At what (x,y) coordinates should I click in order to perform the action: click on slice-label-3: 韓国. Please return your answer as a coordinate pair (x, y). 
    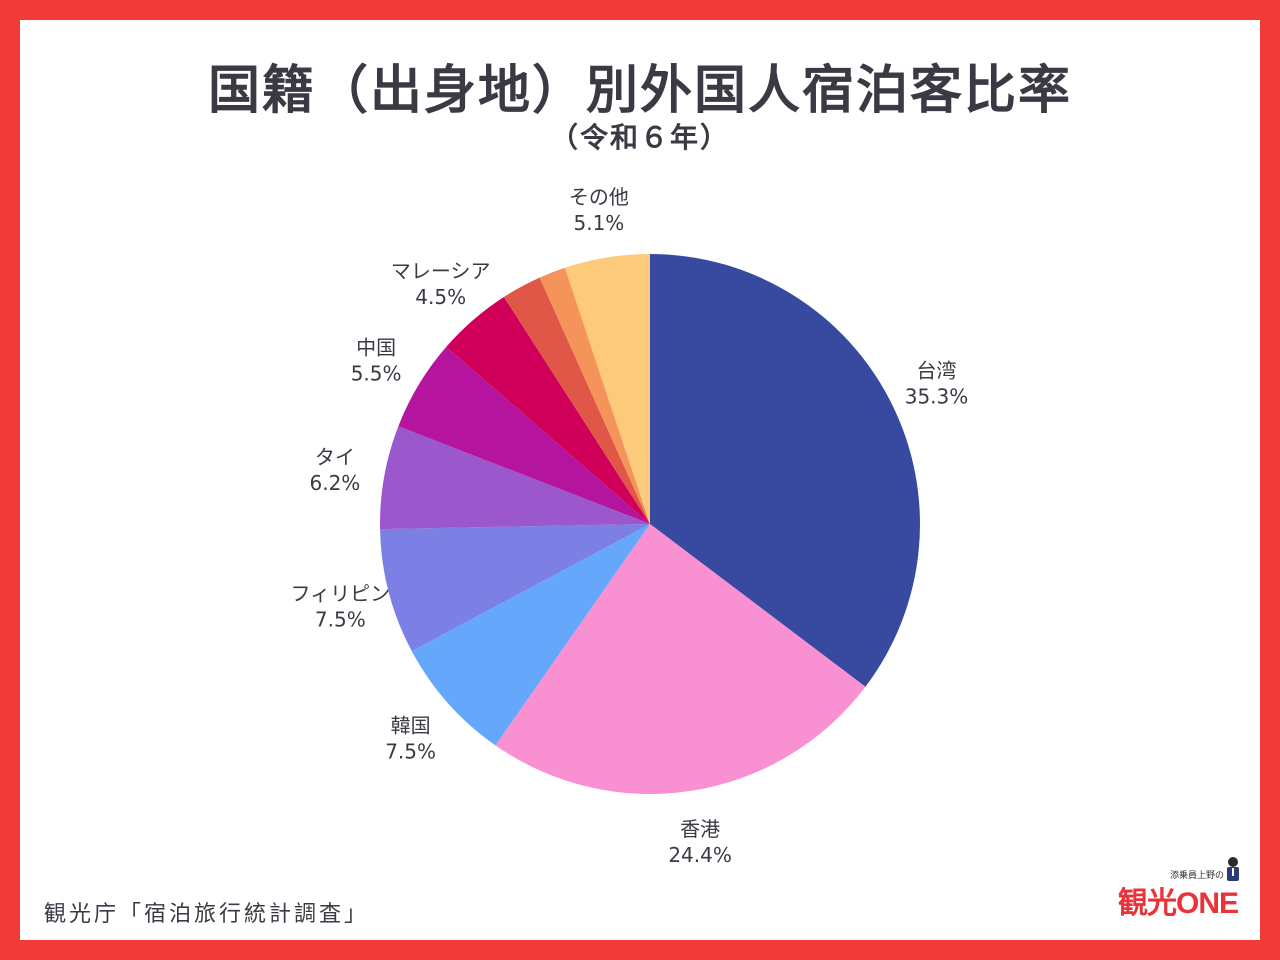
    Looking at the image, I should click on (411, 725).